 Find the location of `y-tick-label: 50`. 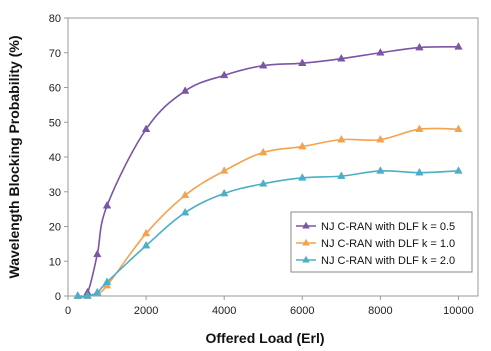

y-tick-label: 50 is located at coordinates (55, 123).